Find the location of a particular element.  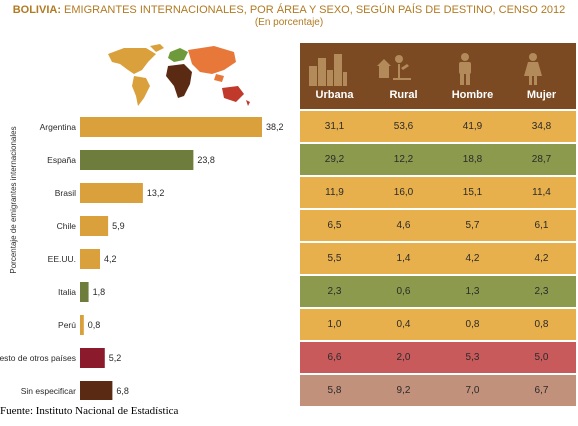

value-label: 6,8 is located at coordinates (122, 391).